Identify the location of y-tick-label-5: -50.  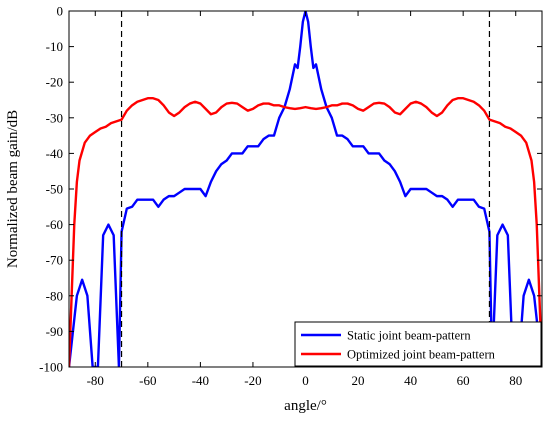
(54, 189).